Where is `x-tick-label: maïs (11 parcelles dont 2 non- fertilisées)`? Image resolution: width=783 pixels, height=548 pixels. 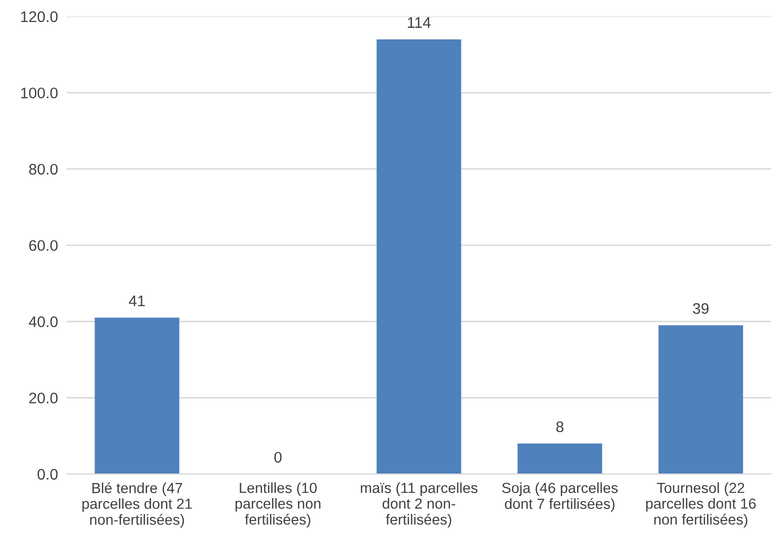 x-tick-label: maïs (11 parcelles dont 2 non- fertilisées) is located at coordinates (419, 505).